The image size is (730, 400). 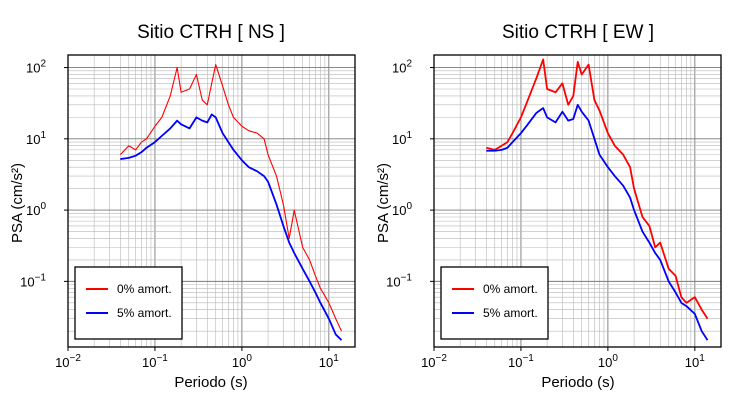 What do you see at coordinates (578, 32) in the screenshot?
I see `chart-title: Sitio CTRH [ EW ]` at bounding box center [578, 32].